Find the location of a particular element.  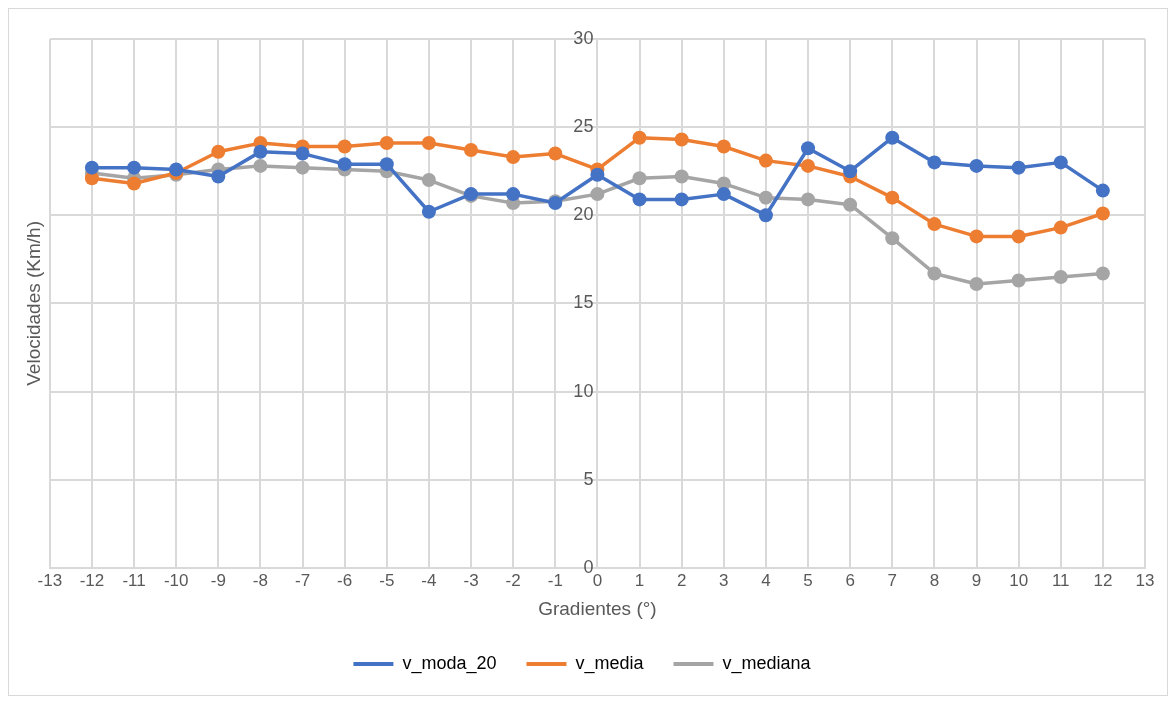

x-tick-label: -10 is located at coordinates (176, 580).